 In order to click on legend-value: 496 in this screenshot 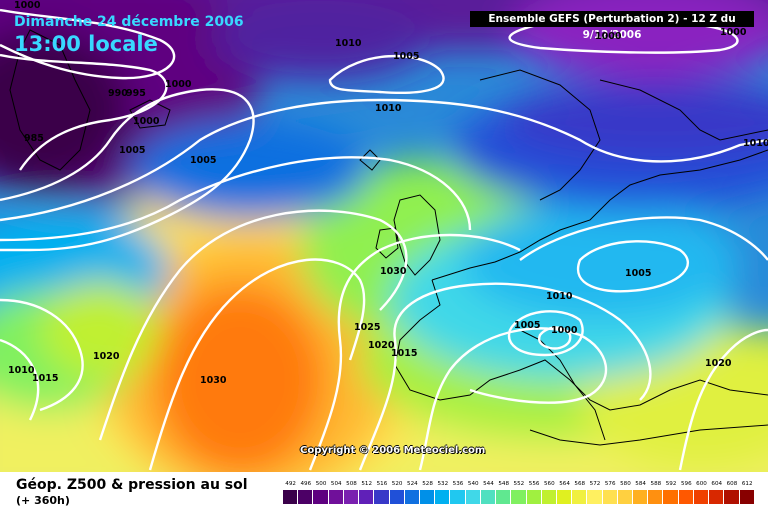, I will do `click(306, 484)`.